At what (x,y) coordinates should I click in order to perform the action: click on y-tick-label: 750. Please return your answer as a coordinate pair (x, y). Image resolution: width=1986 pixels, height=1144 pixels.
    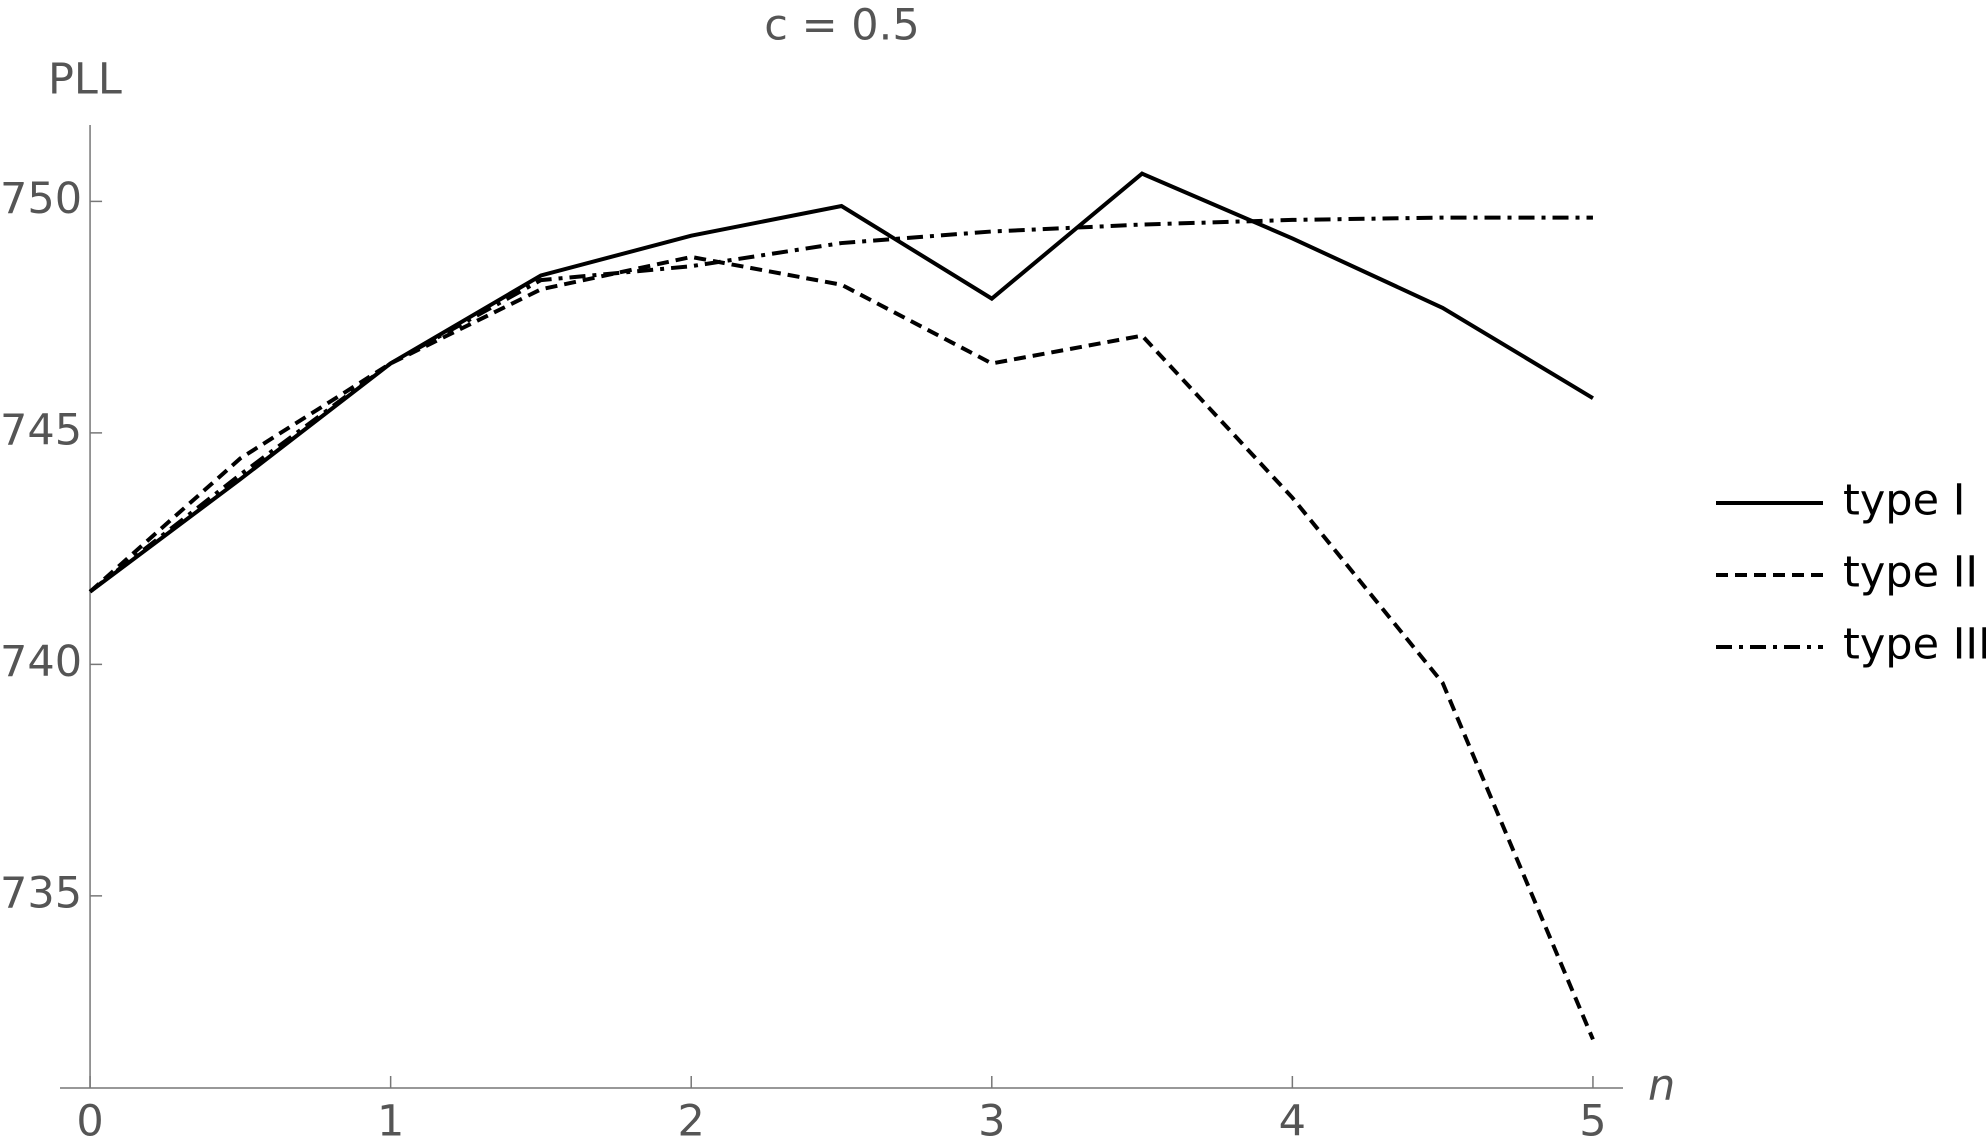
    Looking at the image, I should click on (41, 199).